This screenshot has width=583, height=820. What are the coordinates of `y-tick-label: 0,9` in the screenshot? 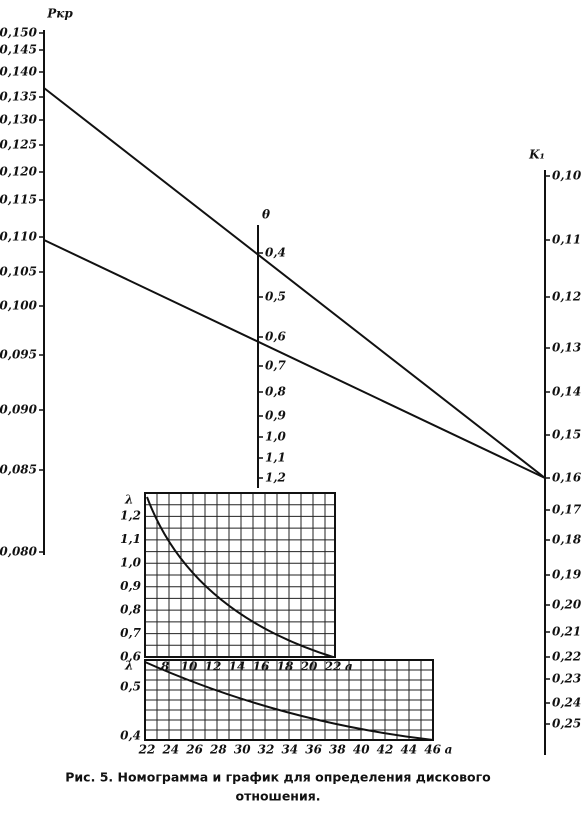 It's located at (131, 586).